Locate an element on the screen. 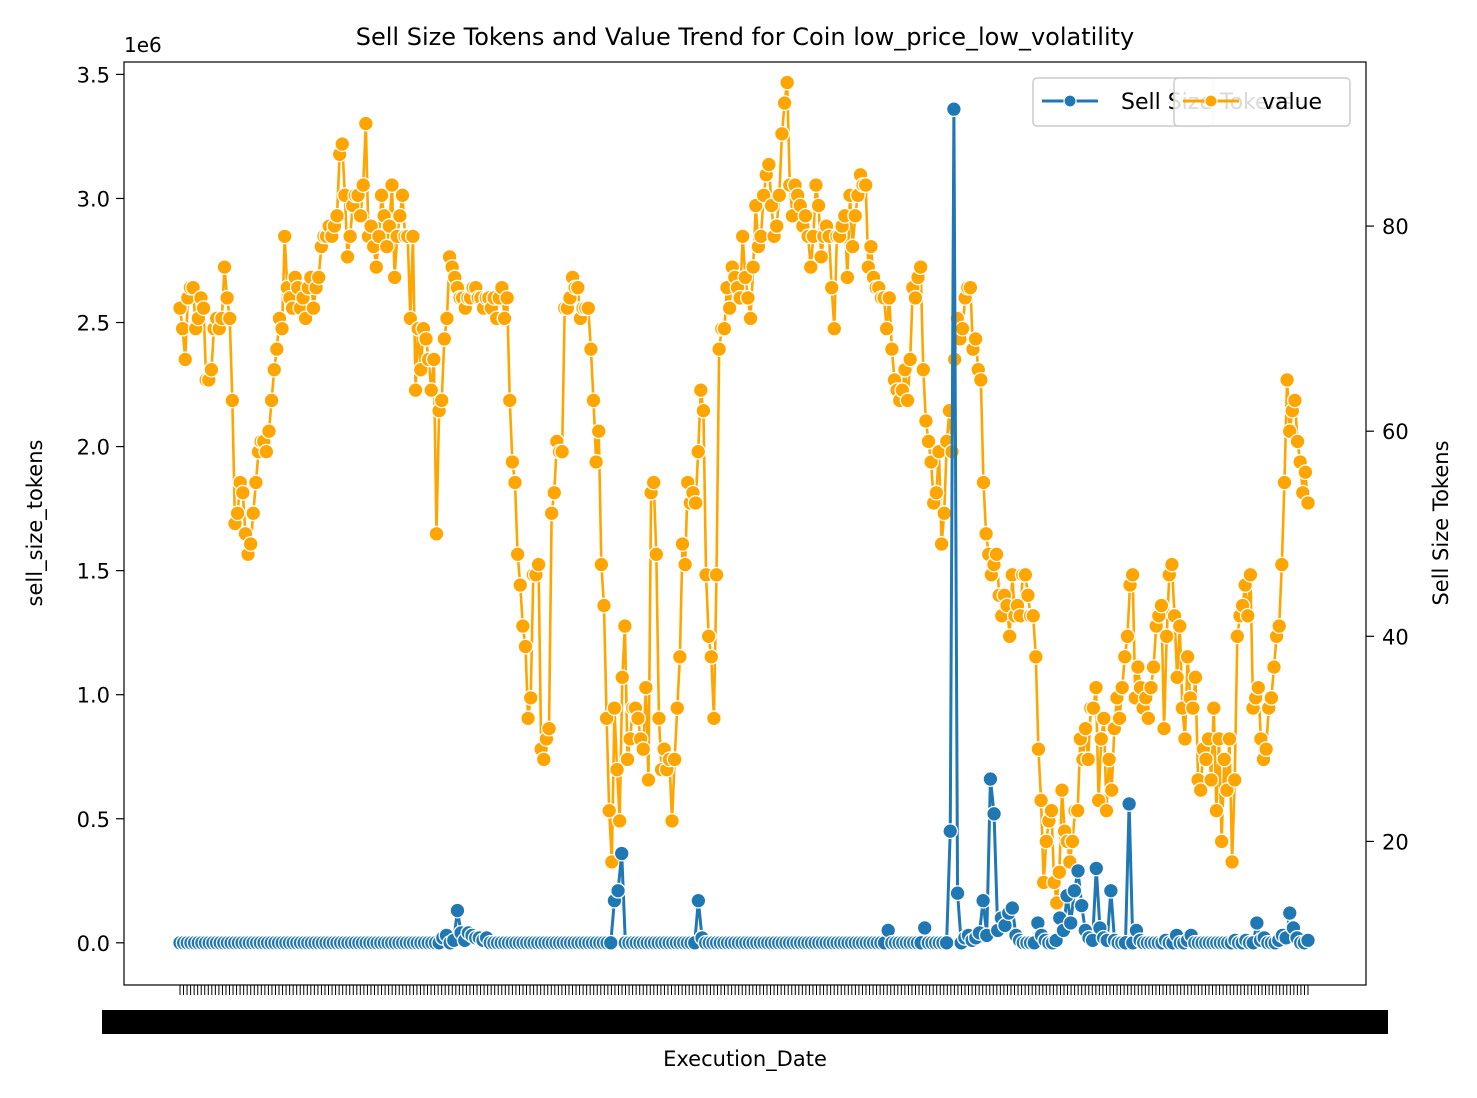  legend-value-label: value is located at coordinates (1292, 102).